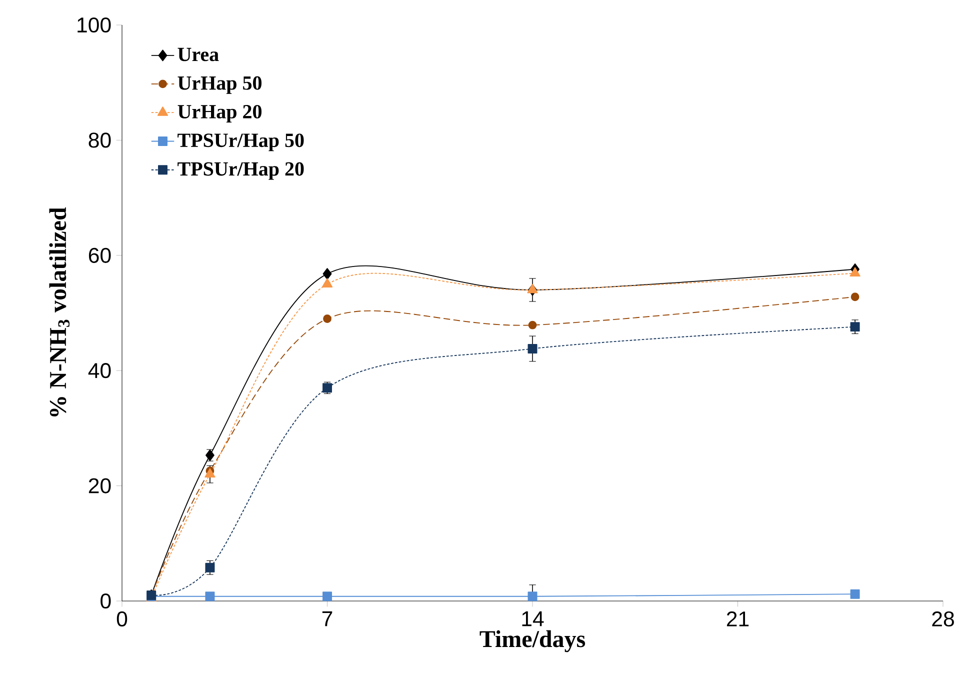  What do you see at coordinates (99, 255) in the screenshot?
I see `y-tick-label: 60` at bounding box center [99, 255].